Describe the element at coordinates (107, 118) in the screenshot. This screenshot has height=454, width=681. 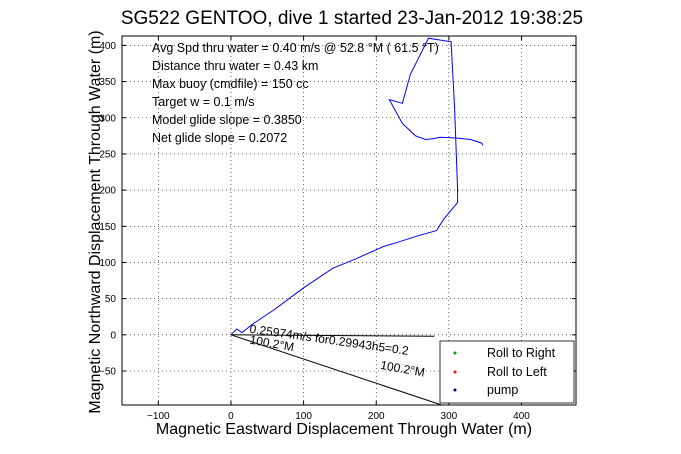
I see `y-tick-label: 300` at that location.